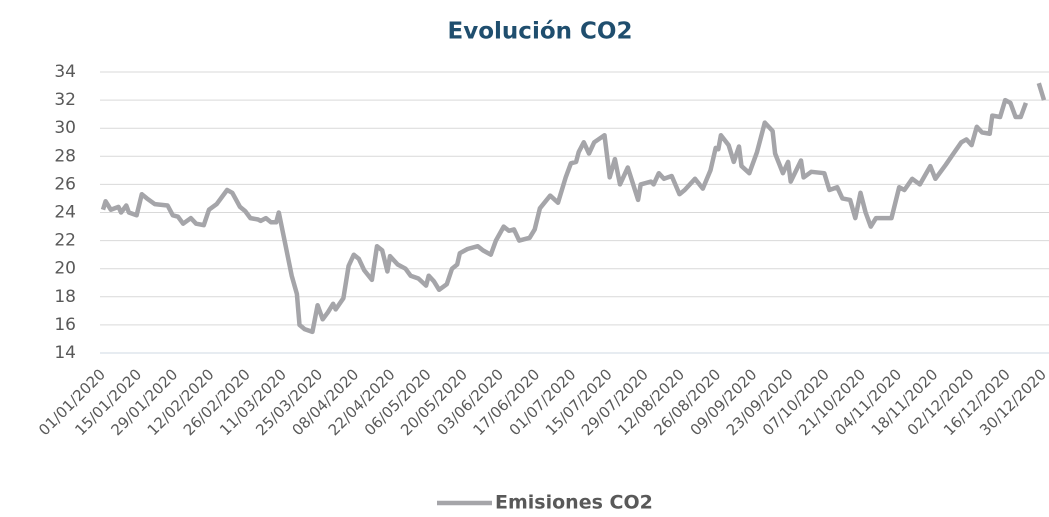 This screenshot has width=1049, height=517. Describe the element at coordinates (540, 32) in the screenshot. I see `chart-title: Evolución CO2` at that location.